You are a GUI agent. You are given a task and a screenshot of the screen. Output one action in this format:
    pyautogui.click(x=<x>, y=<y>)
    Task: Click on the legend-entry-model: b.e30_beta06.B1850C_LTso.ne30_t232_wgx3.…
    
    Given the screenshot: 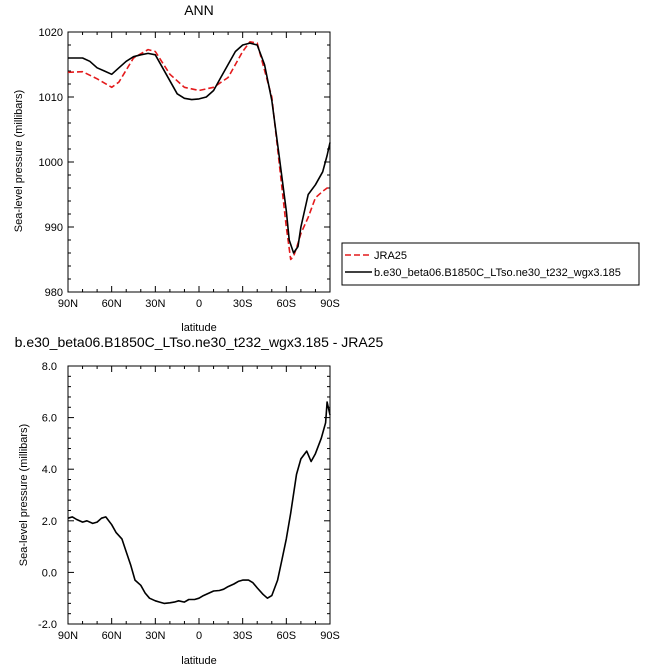 What is the action you would take?
    pyautogui.click(x=497, y=273)
    